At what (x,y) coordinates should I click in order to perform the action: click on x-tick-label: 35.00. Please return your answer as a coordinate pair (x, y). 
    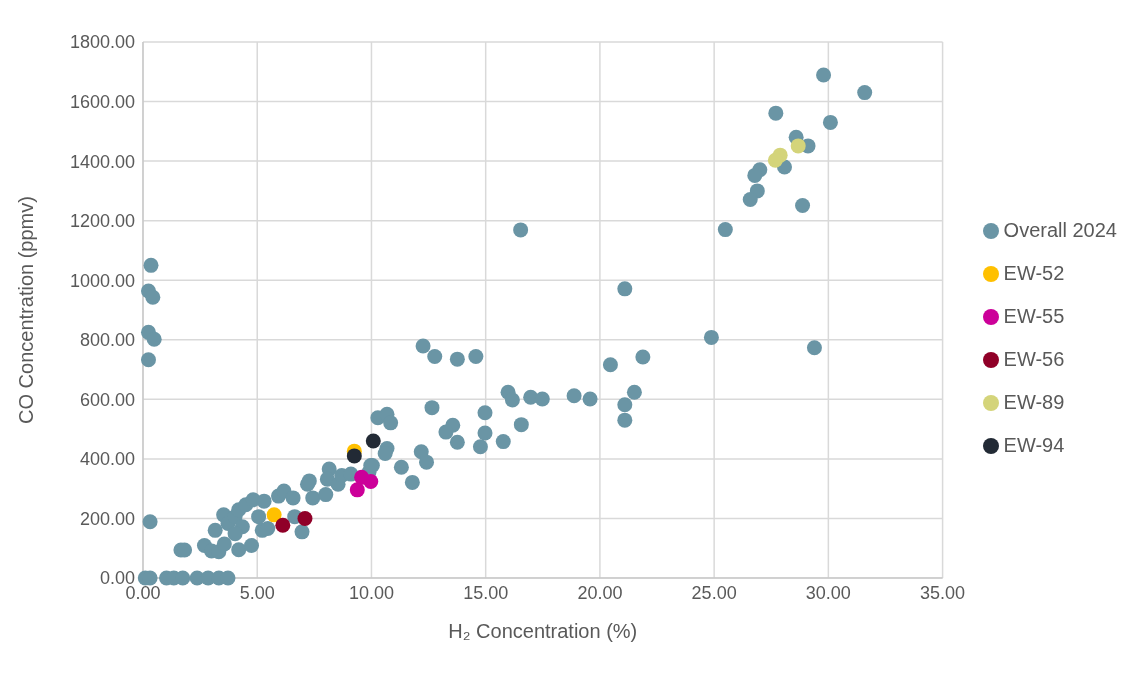
    Looking at the image, I should click on (943, 592).